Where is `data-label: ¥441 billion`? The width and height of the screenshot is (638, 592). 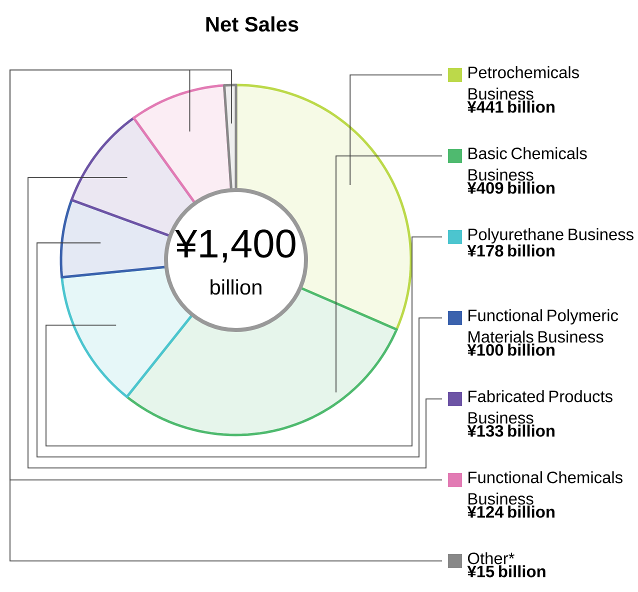 data-label: ¥441 billion is located at coordinates (510, 106).